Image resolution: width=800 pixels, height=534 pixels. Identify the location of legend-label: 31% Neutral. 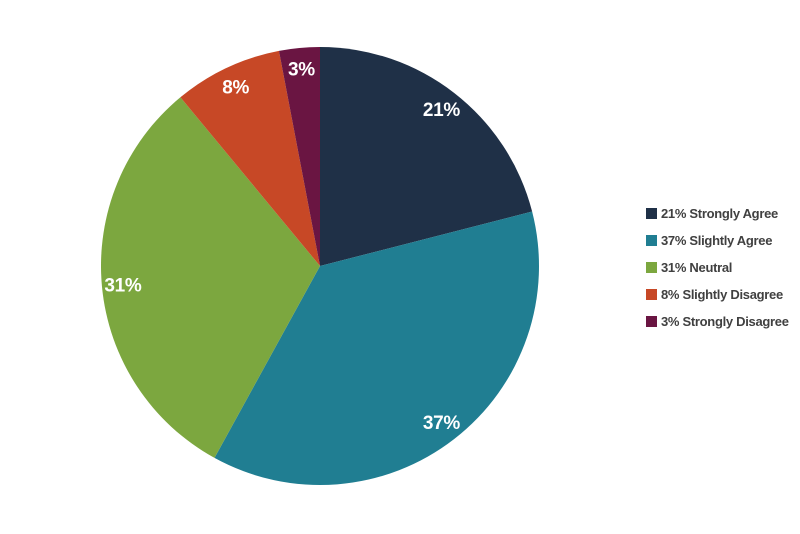
(697, 267).